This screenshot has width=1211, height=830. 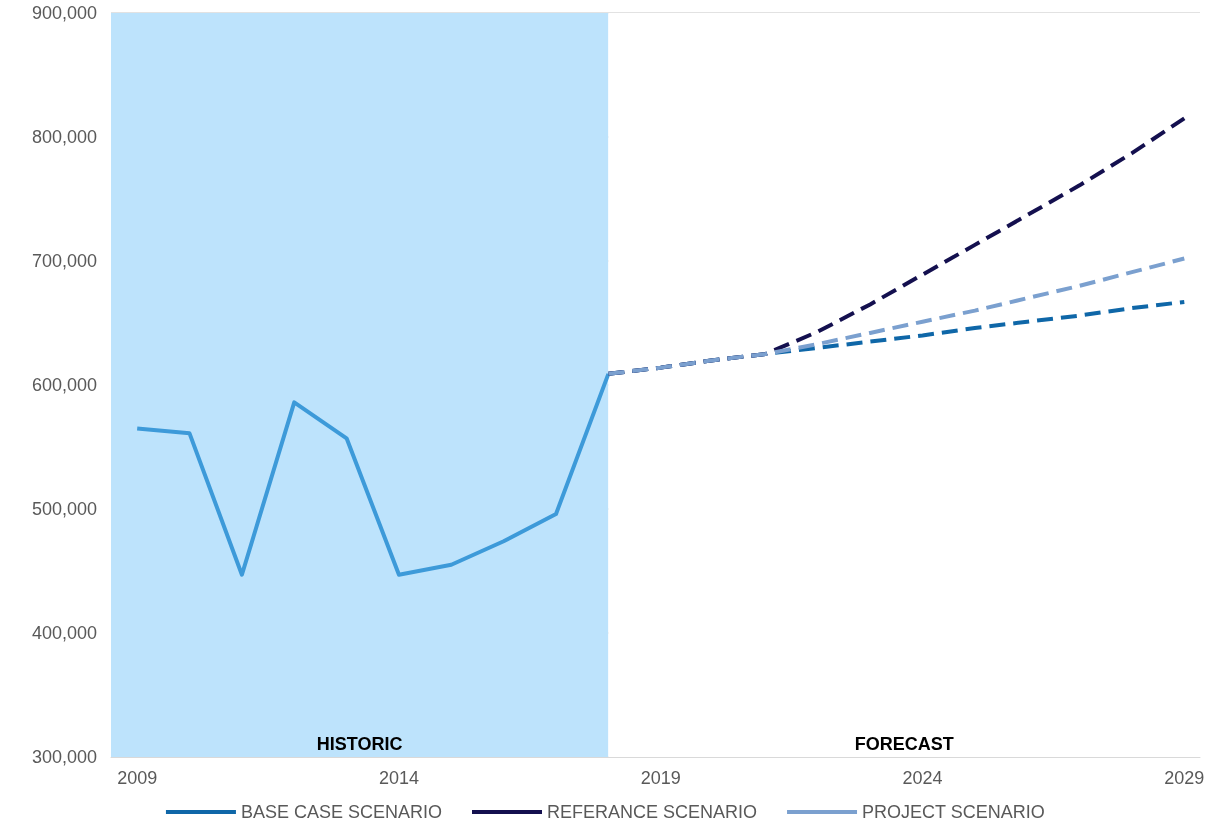 What do you see at coordinates (64, 509) in the screenshot?
I see `y-tick-label: 500,000` at bounding box center [64, 509].